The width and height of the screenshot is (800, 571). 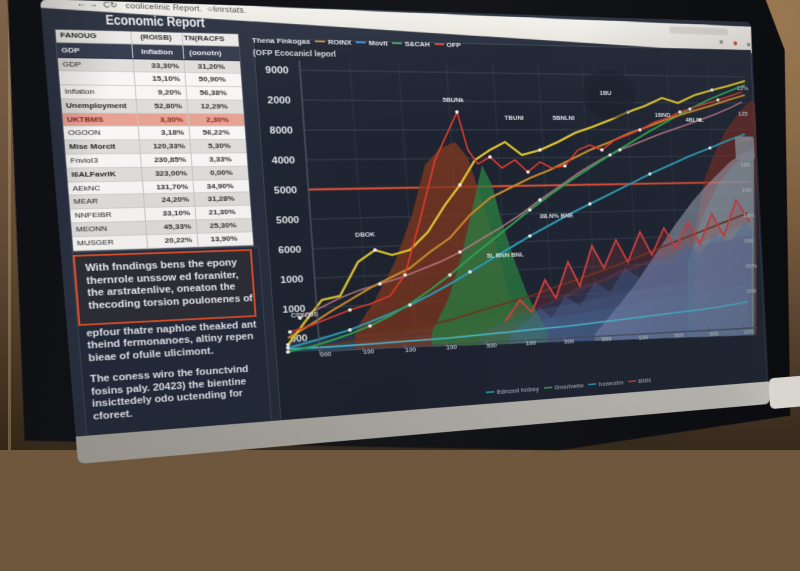 What do you see at coordinates (745, 164) in the screenshot?
I see `svg-text: 180` at bounding box center [745, 164].